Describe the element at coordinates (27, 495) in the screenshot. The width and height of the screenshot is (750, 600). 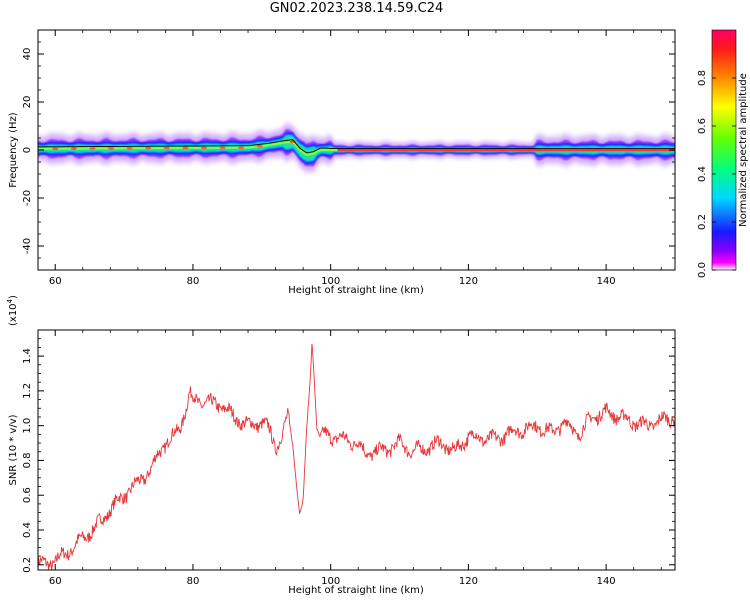
I see `snr-ytick-label: 0.6` at that location.